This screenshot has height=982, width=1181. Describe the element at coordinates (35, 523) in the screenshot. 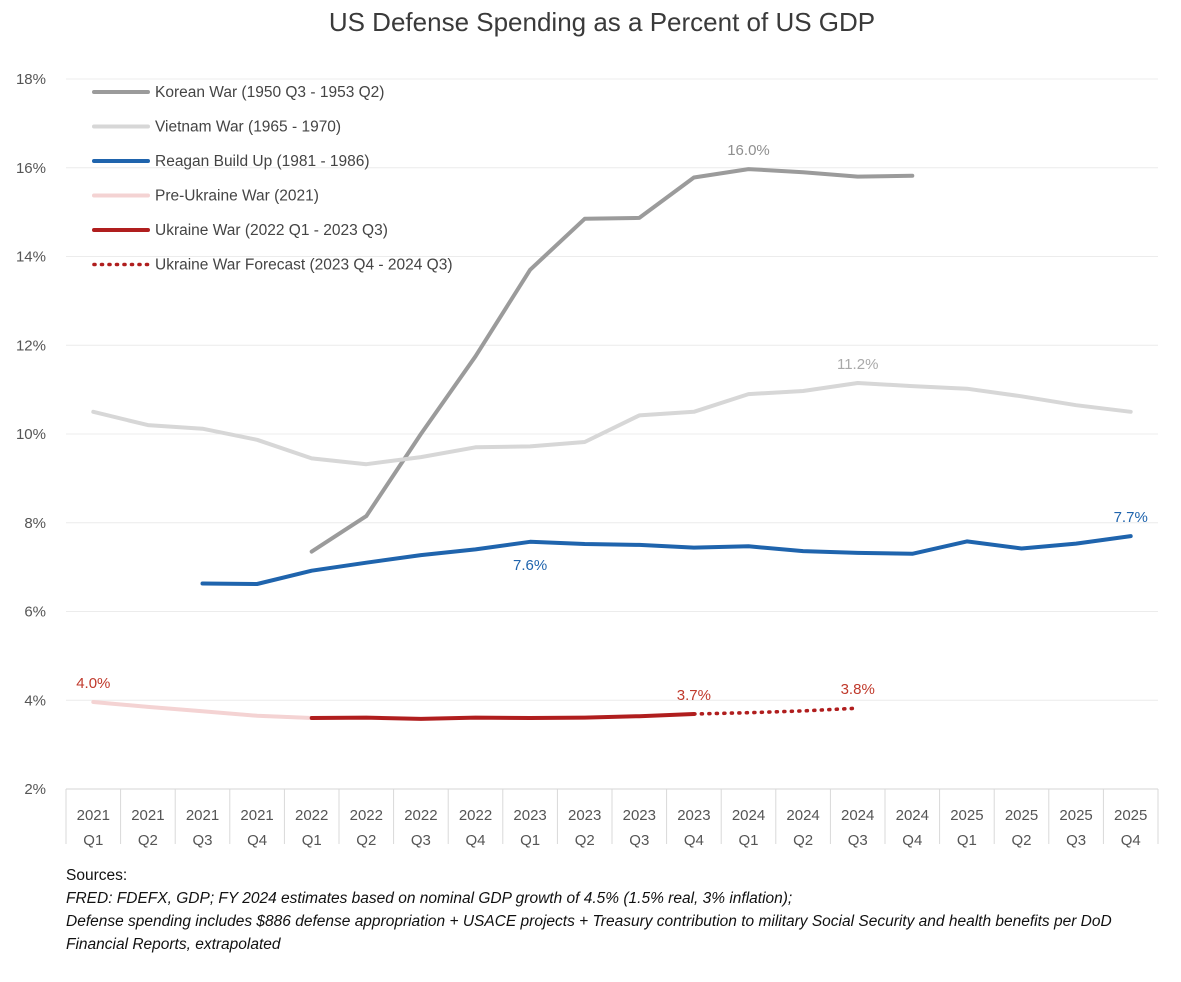

I see `y-tick-label: 8%` at that location.